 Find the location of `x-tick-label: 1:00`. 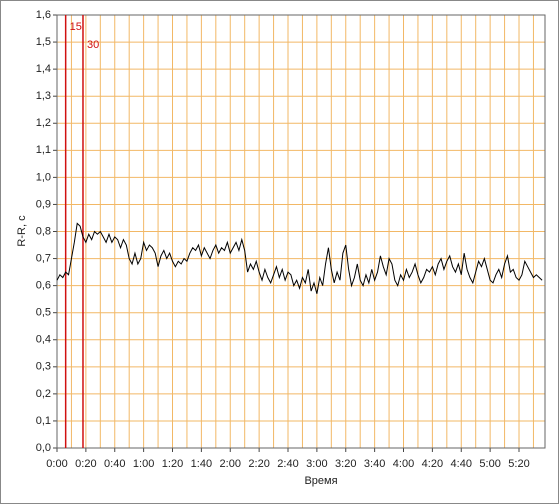

x-tick-label: 1:00 is located at coordinates (143, 464).